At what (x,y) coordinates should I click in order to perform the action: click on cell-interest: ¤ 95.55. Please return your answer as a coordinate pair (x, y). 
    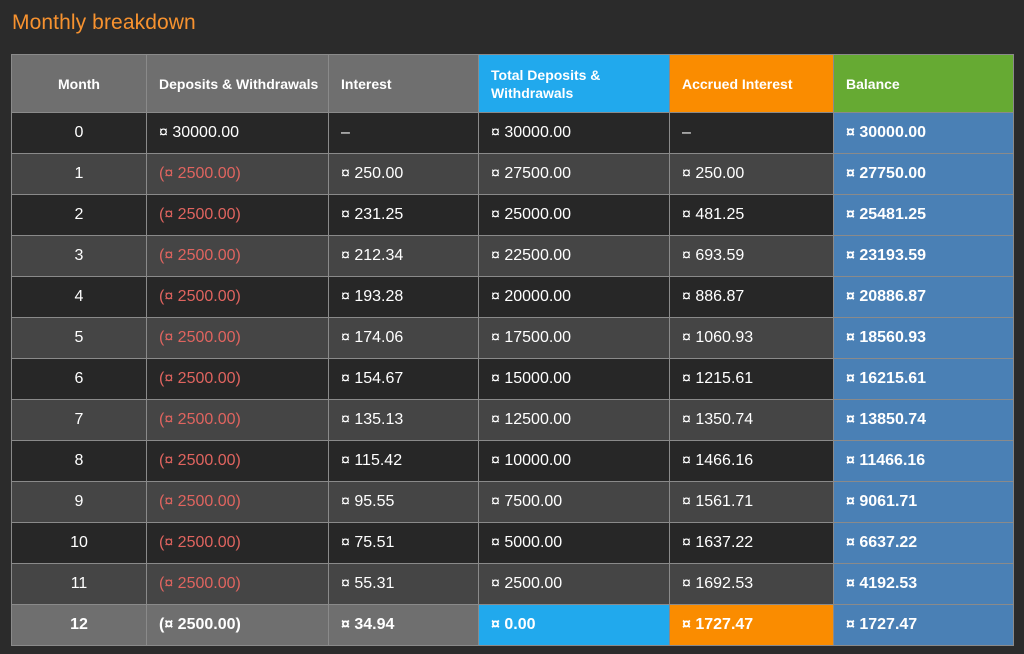
    Looking at the image, I should click on (403, 502).